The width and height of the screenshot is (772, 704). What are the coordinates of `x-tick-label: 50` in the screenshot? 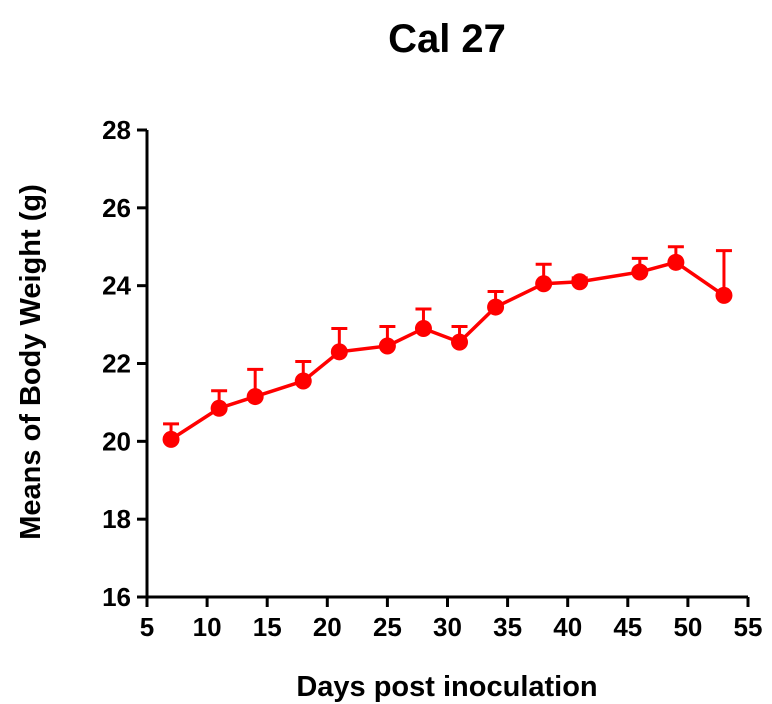 It's located at (687, 627).